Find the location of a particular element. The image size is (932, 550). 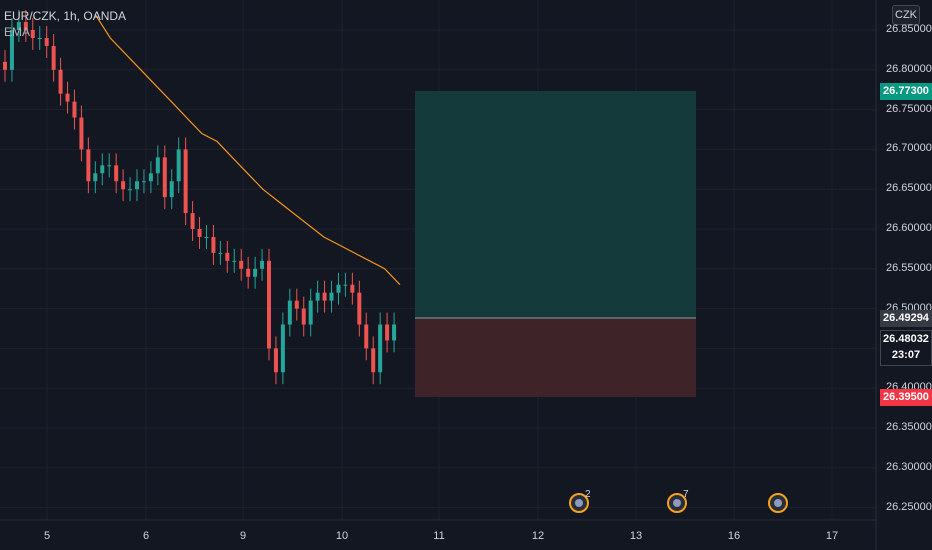

entry-price-tag: 26.49294 is located at coordinates (906, 318).